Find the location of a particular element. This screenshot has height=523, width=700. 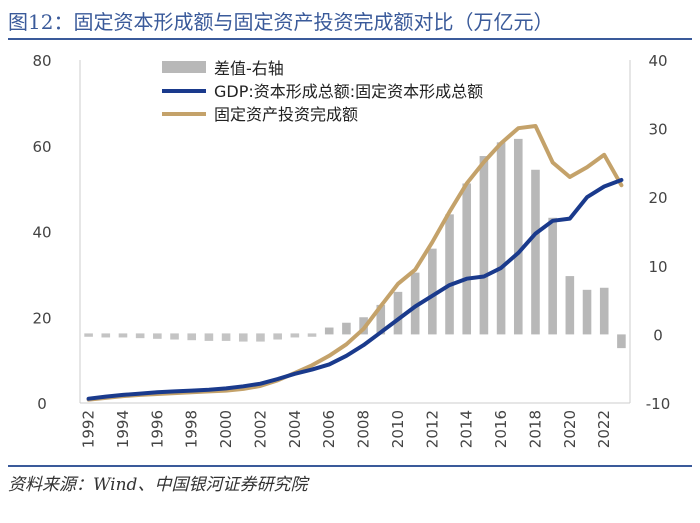

left-tick-label: 20 is located at coordinates (41, 318).